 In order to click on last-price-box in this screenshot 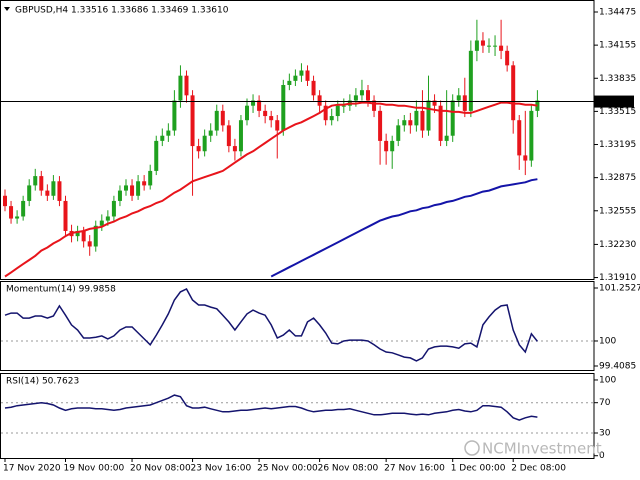, I will do `click(614, 101)`.